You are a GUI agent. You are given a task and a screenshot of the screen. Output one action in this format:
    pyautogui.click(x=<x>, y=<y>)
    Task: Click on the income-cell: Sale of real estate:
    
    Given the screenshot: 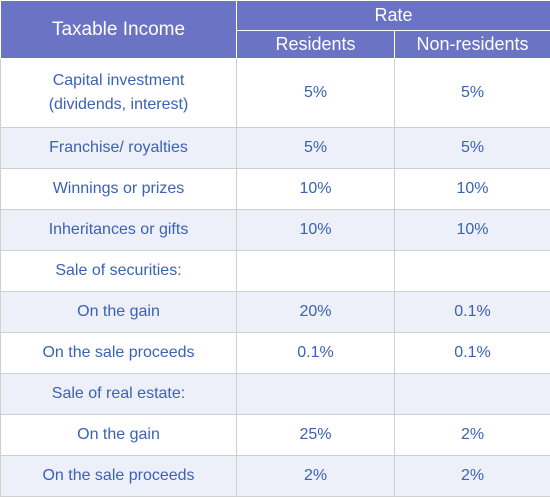 What is the action you would take?
    pyautogui.click(x=119, y=394)
    